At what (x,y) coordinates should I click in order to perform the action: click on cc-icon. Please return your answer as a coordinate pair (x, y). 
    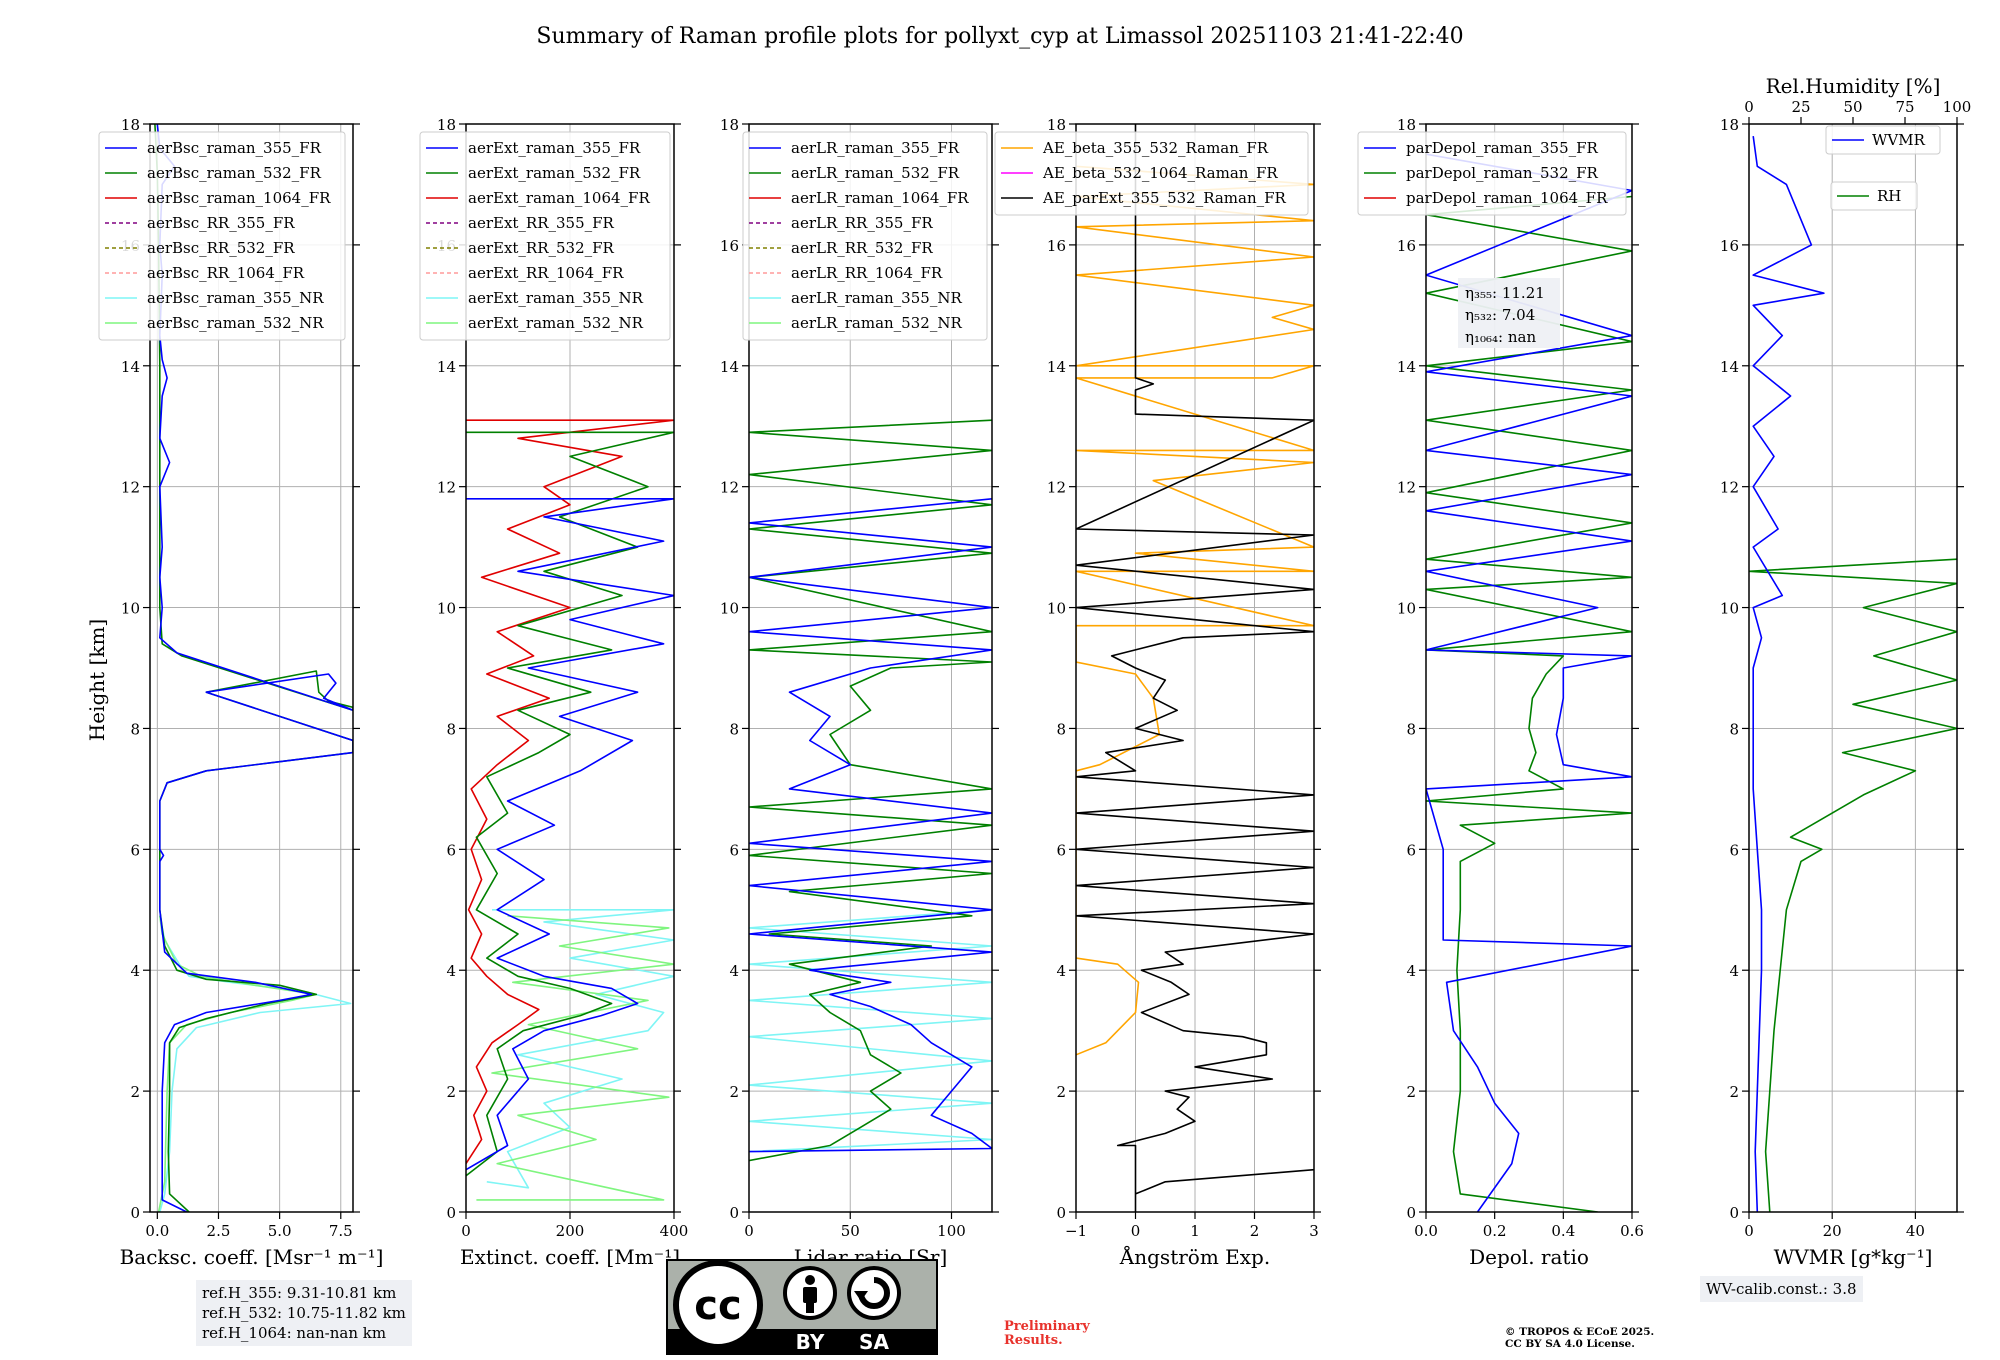
    Looking at the image, I should click on (718, 1305).